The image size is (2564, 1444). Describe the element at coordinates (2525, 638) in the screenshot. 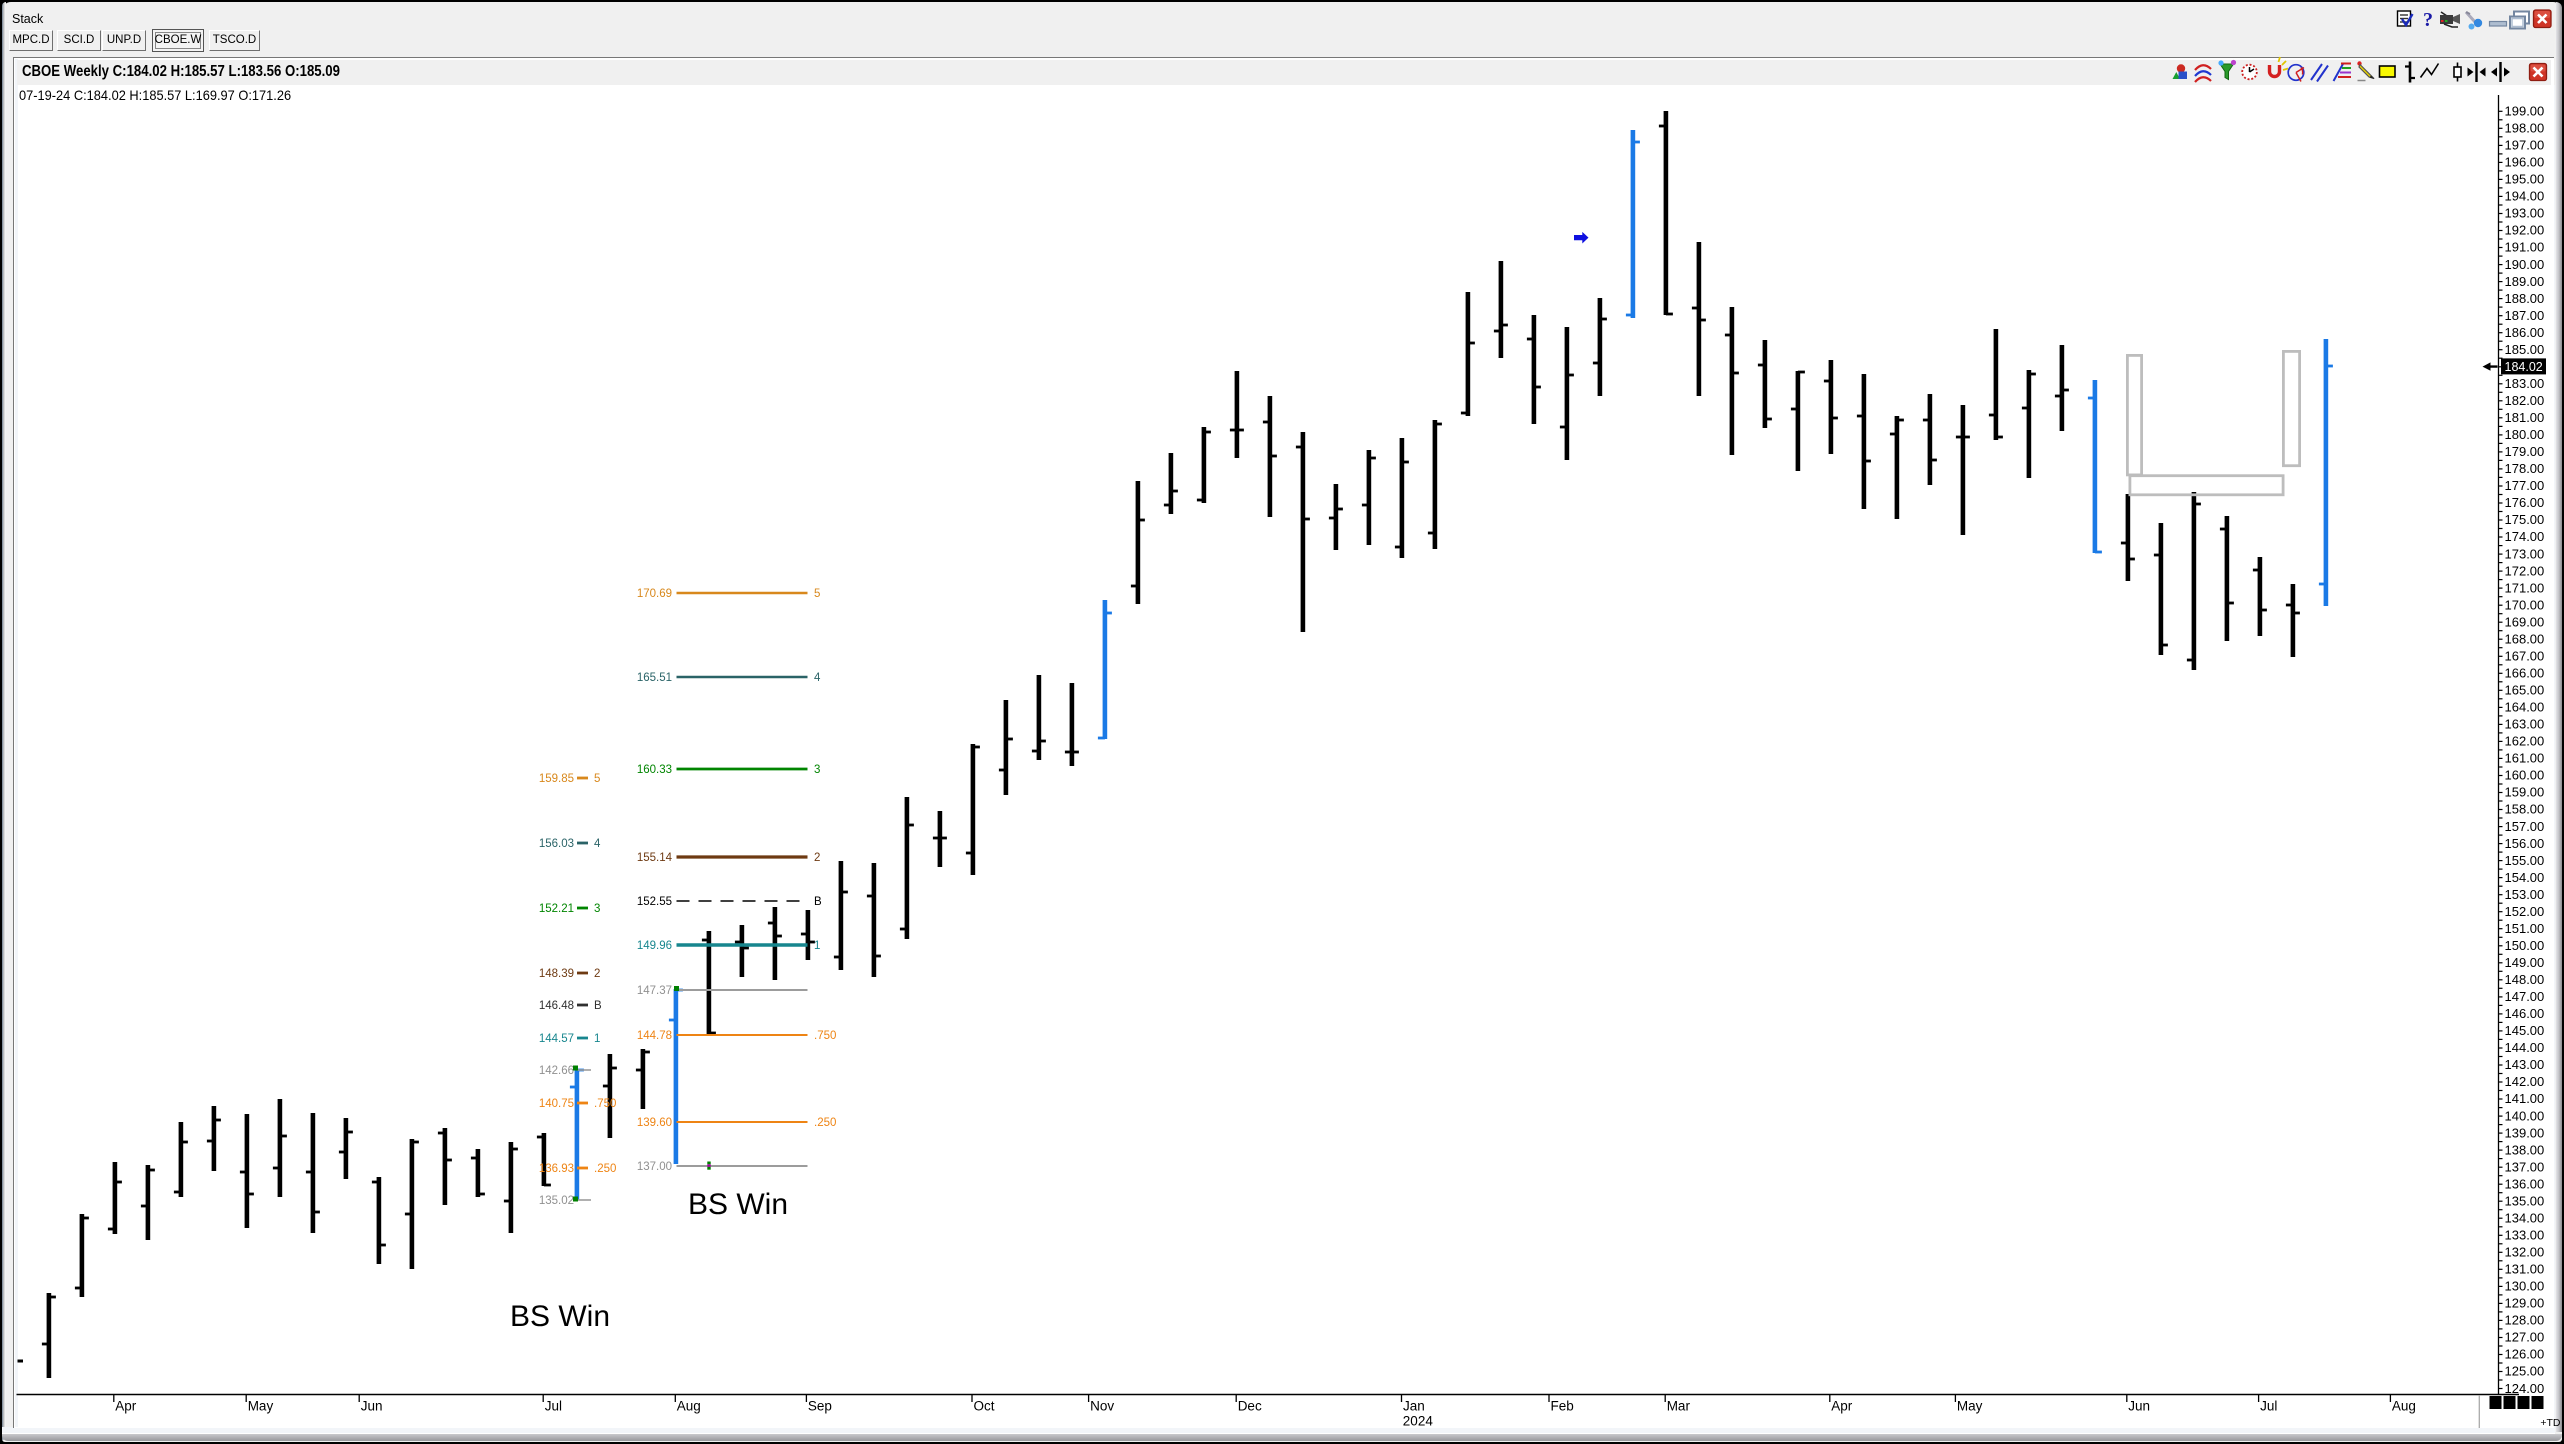

I see `svg-text: 168.00` at that location.